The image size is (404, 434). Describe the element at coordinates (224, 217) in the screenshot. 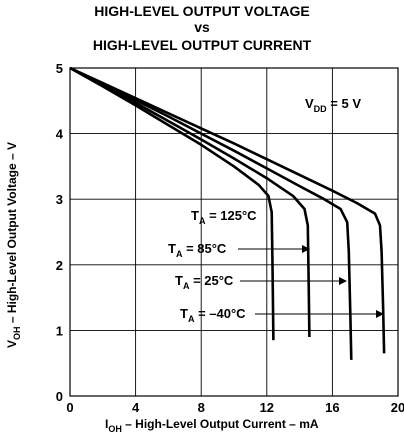

I see `series-label-0: TA = 125°C` at that location.